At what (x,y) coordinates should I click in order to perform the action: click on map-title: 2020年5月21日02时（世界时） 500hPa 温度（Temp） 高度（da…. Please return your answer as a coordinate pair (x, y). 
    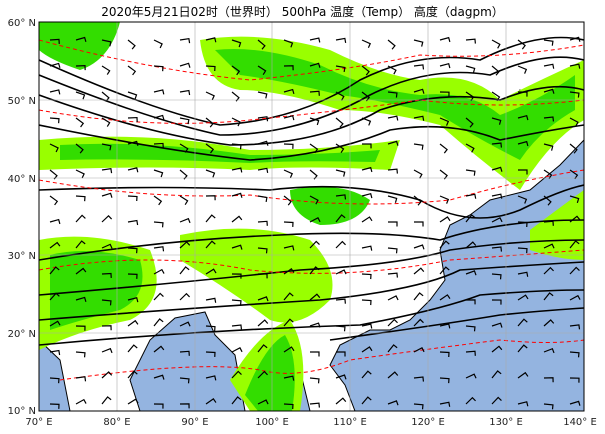
    Looking at the image, I should click on (302, 12).